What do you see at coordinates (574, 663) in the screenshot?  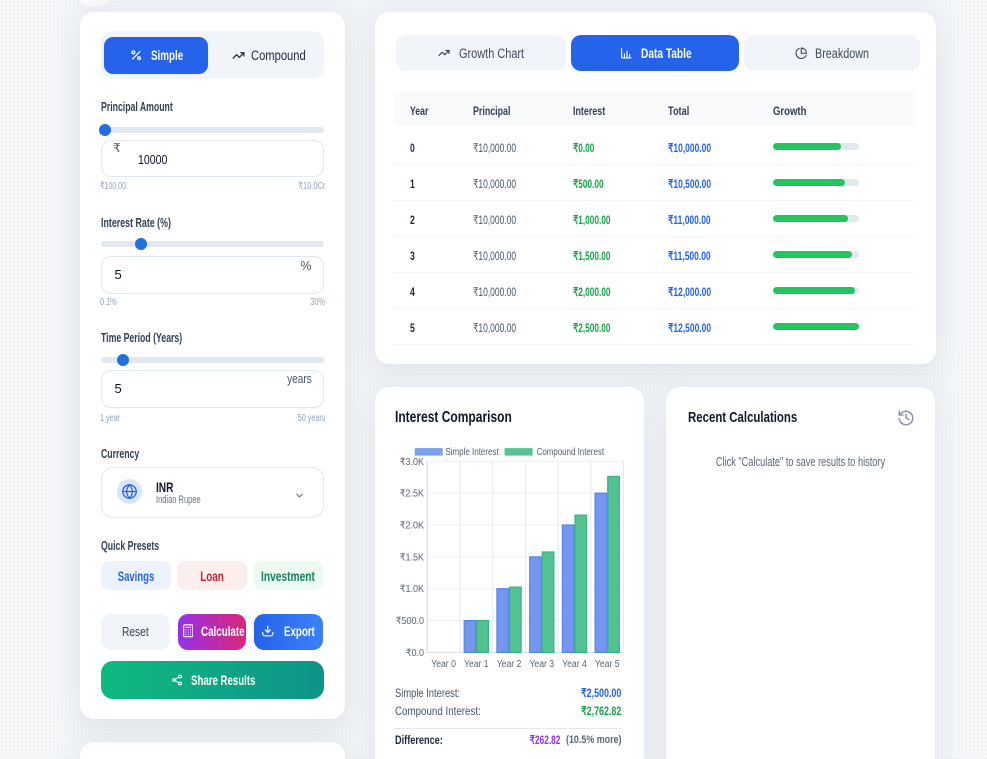 I see `svg-text: Year 4` at bounding box center [574, 663].